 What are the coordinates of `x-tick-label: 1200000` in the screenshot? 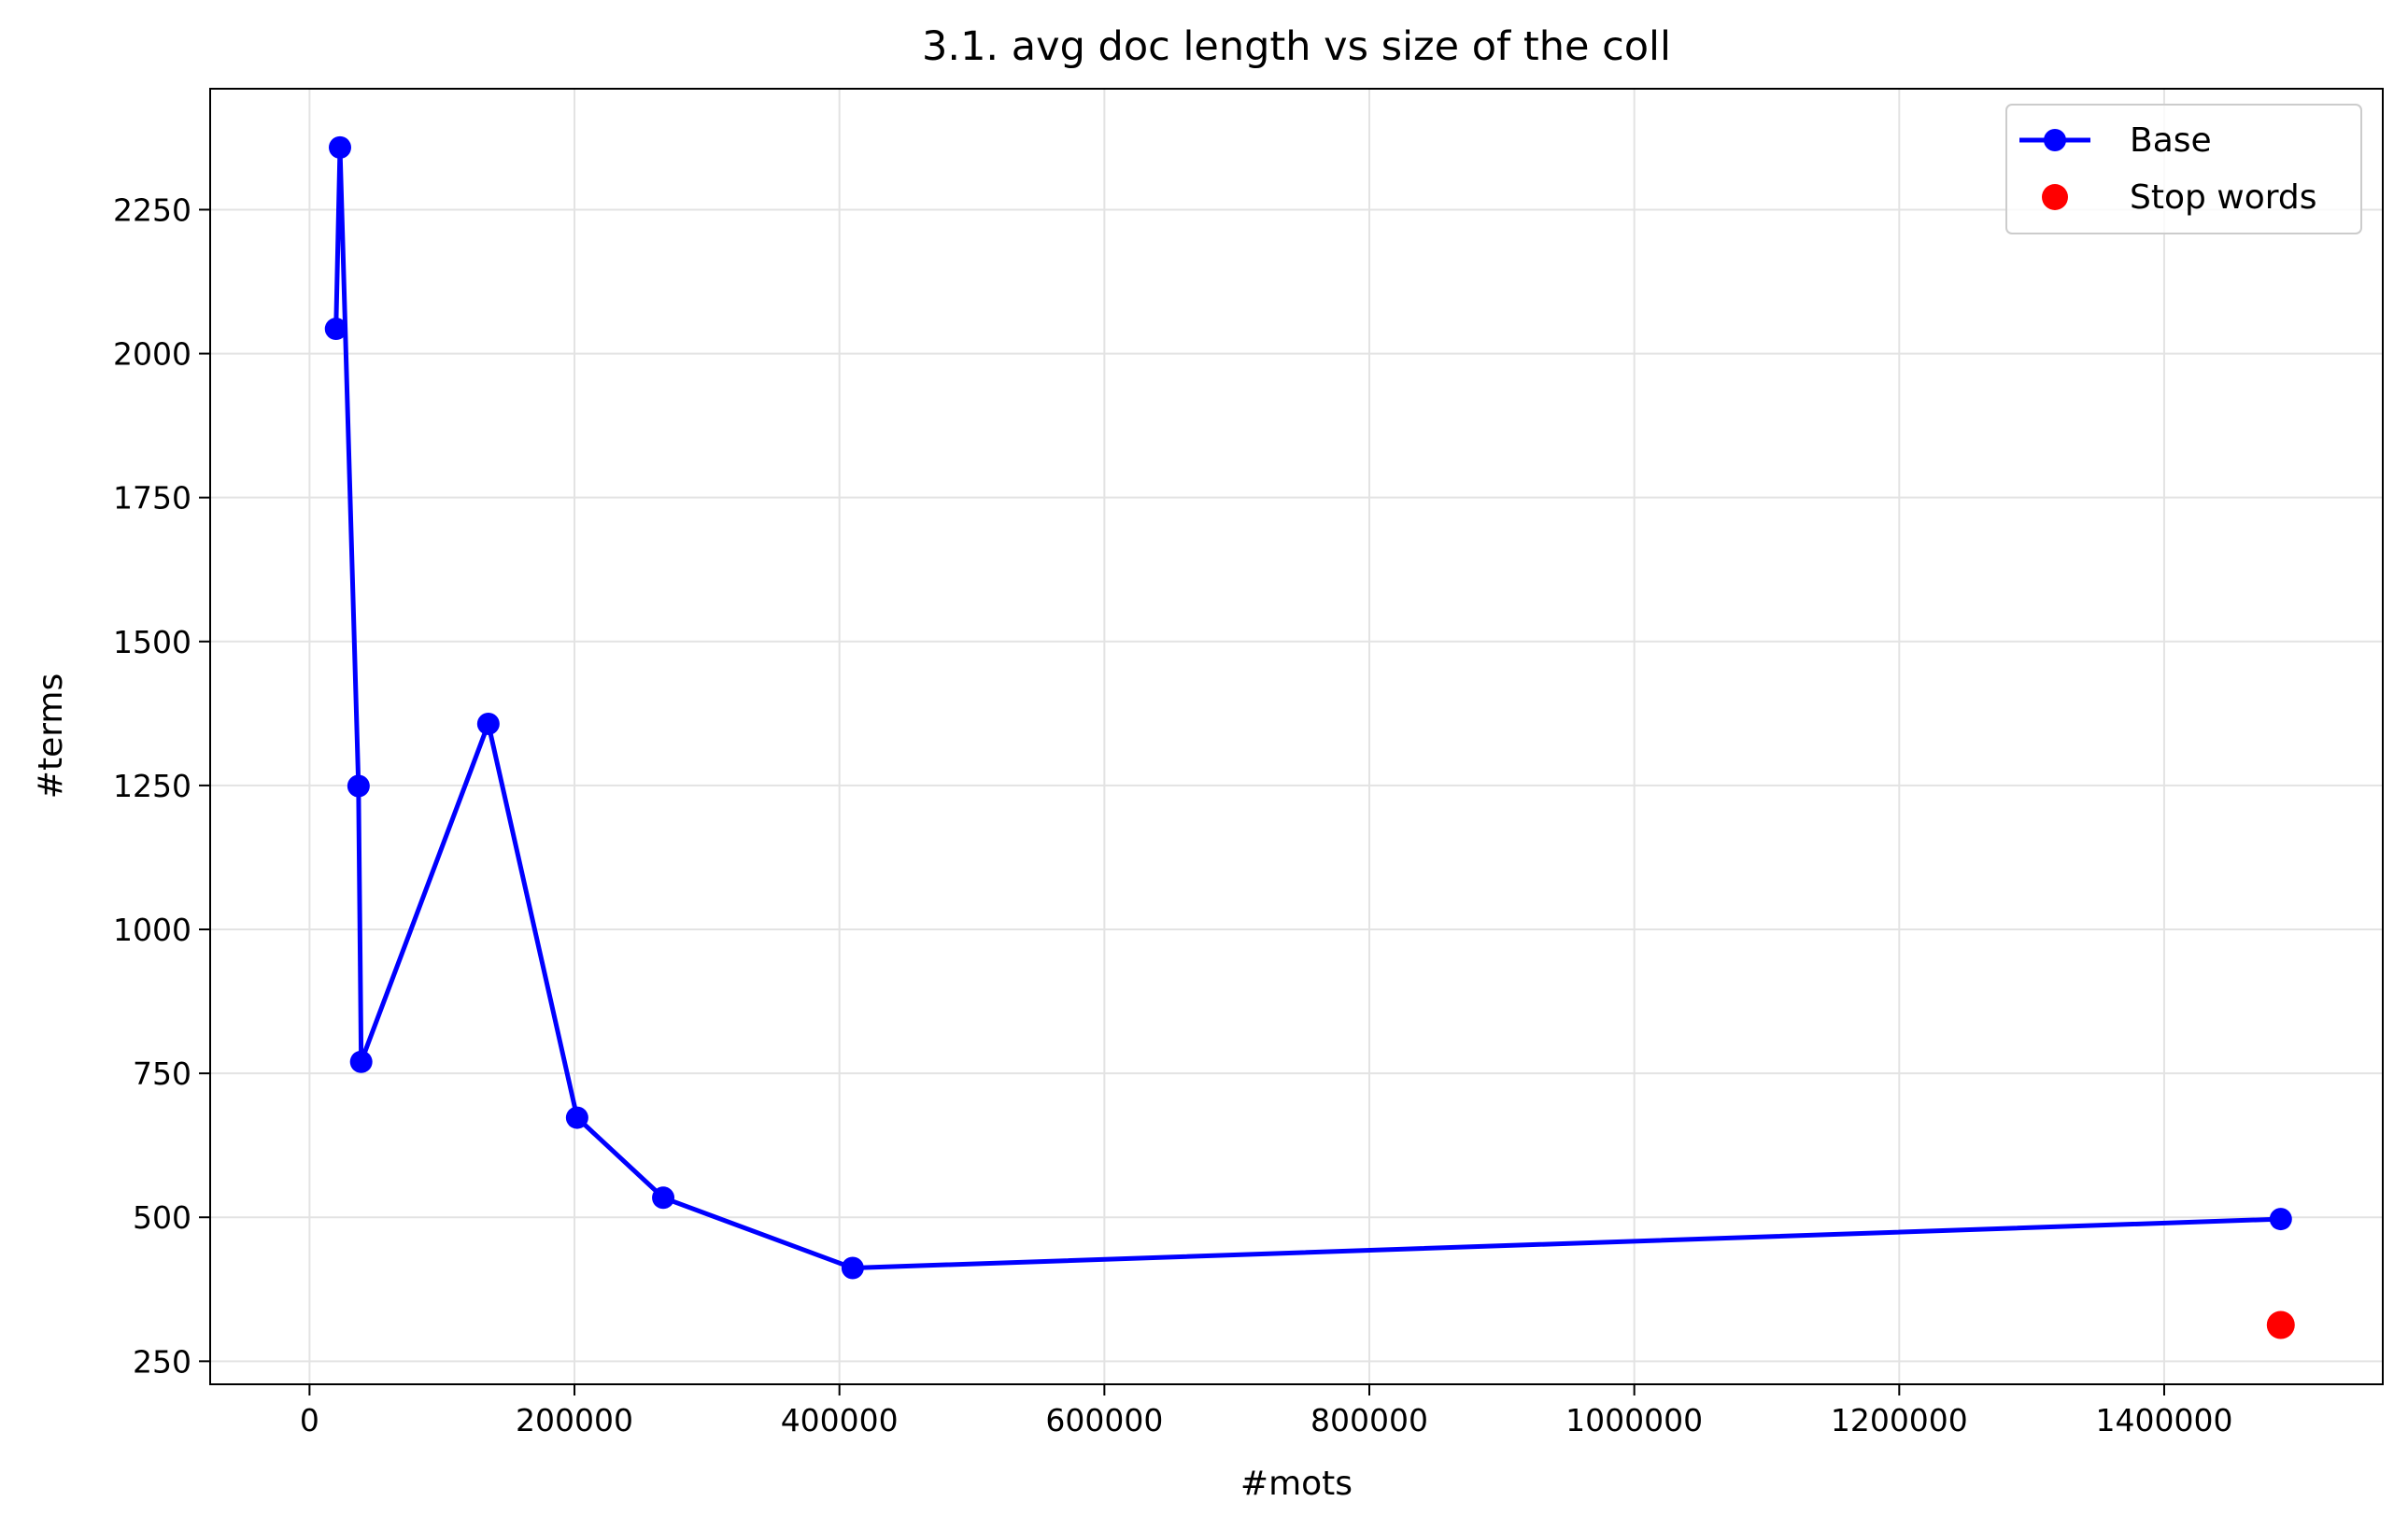 It's located at (1899, 1420).